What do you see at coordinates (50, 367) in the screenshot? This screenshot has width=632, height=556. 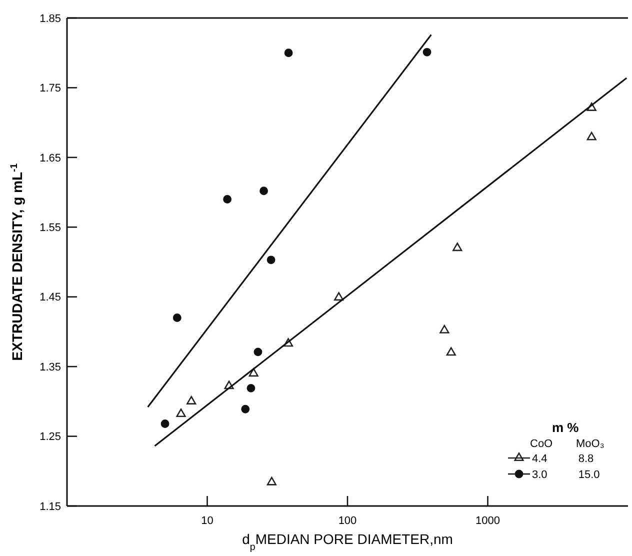 I see `y-tick-label: 1.35` at bounding box center [50, 367].